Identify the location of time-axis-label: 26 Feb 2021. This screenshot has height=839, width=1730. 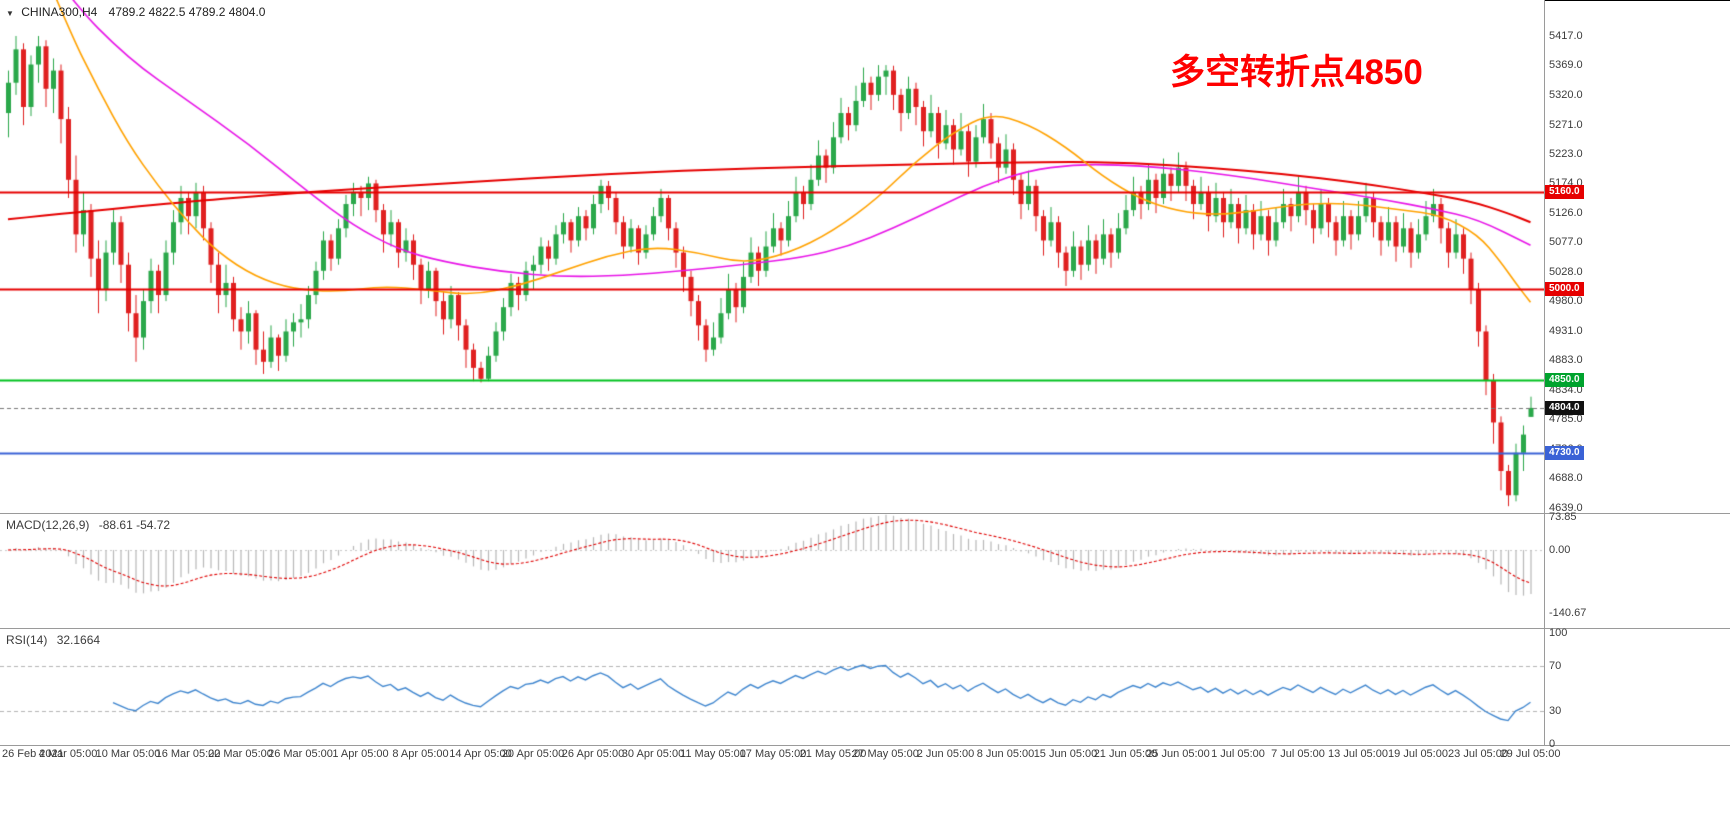
(33, 754).